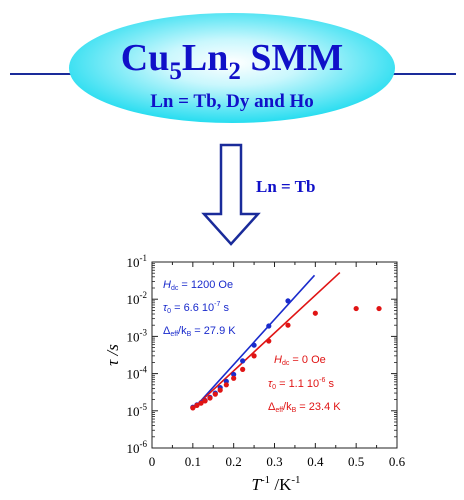 The width and height of the screenshot is (464, 500). Describe the element at coordinates (231, 194) in the screenshot. I see `down-arrow-icon` at that location.